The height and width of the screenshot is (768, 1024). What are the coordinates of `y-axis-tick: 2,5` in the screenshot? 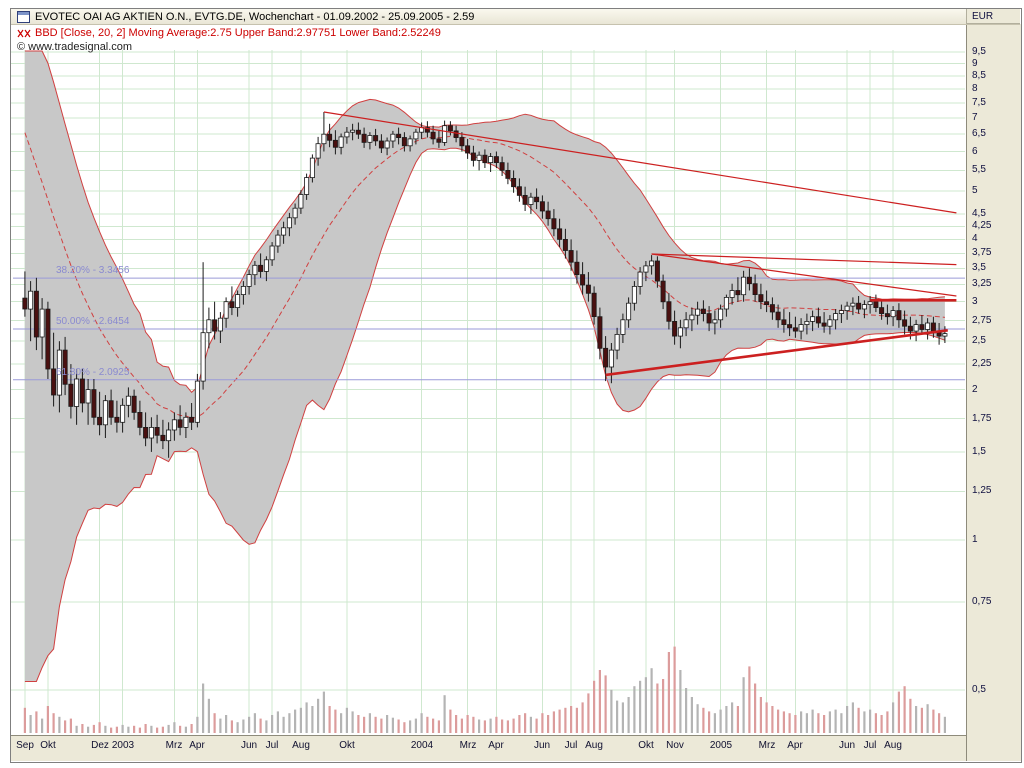 It's located at (979, 340).